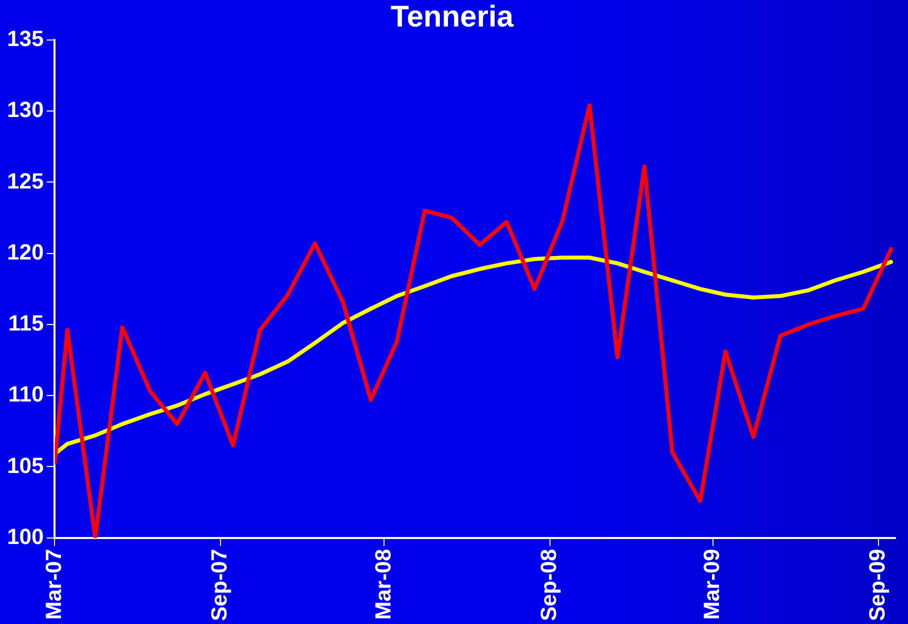 Image resolution: width=908 pixels, height=624 pixels. I want to click on y-tick-label: 110, so click(26, 394).